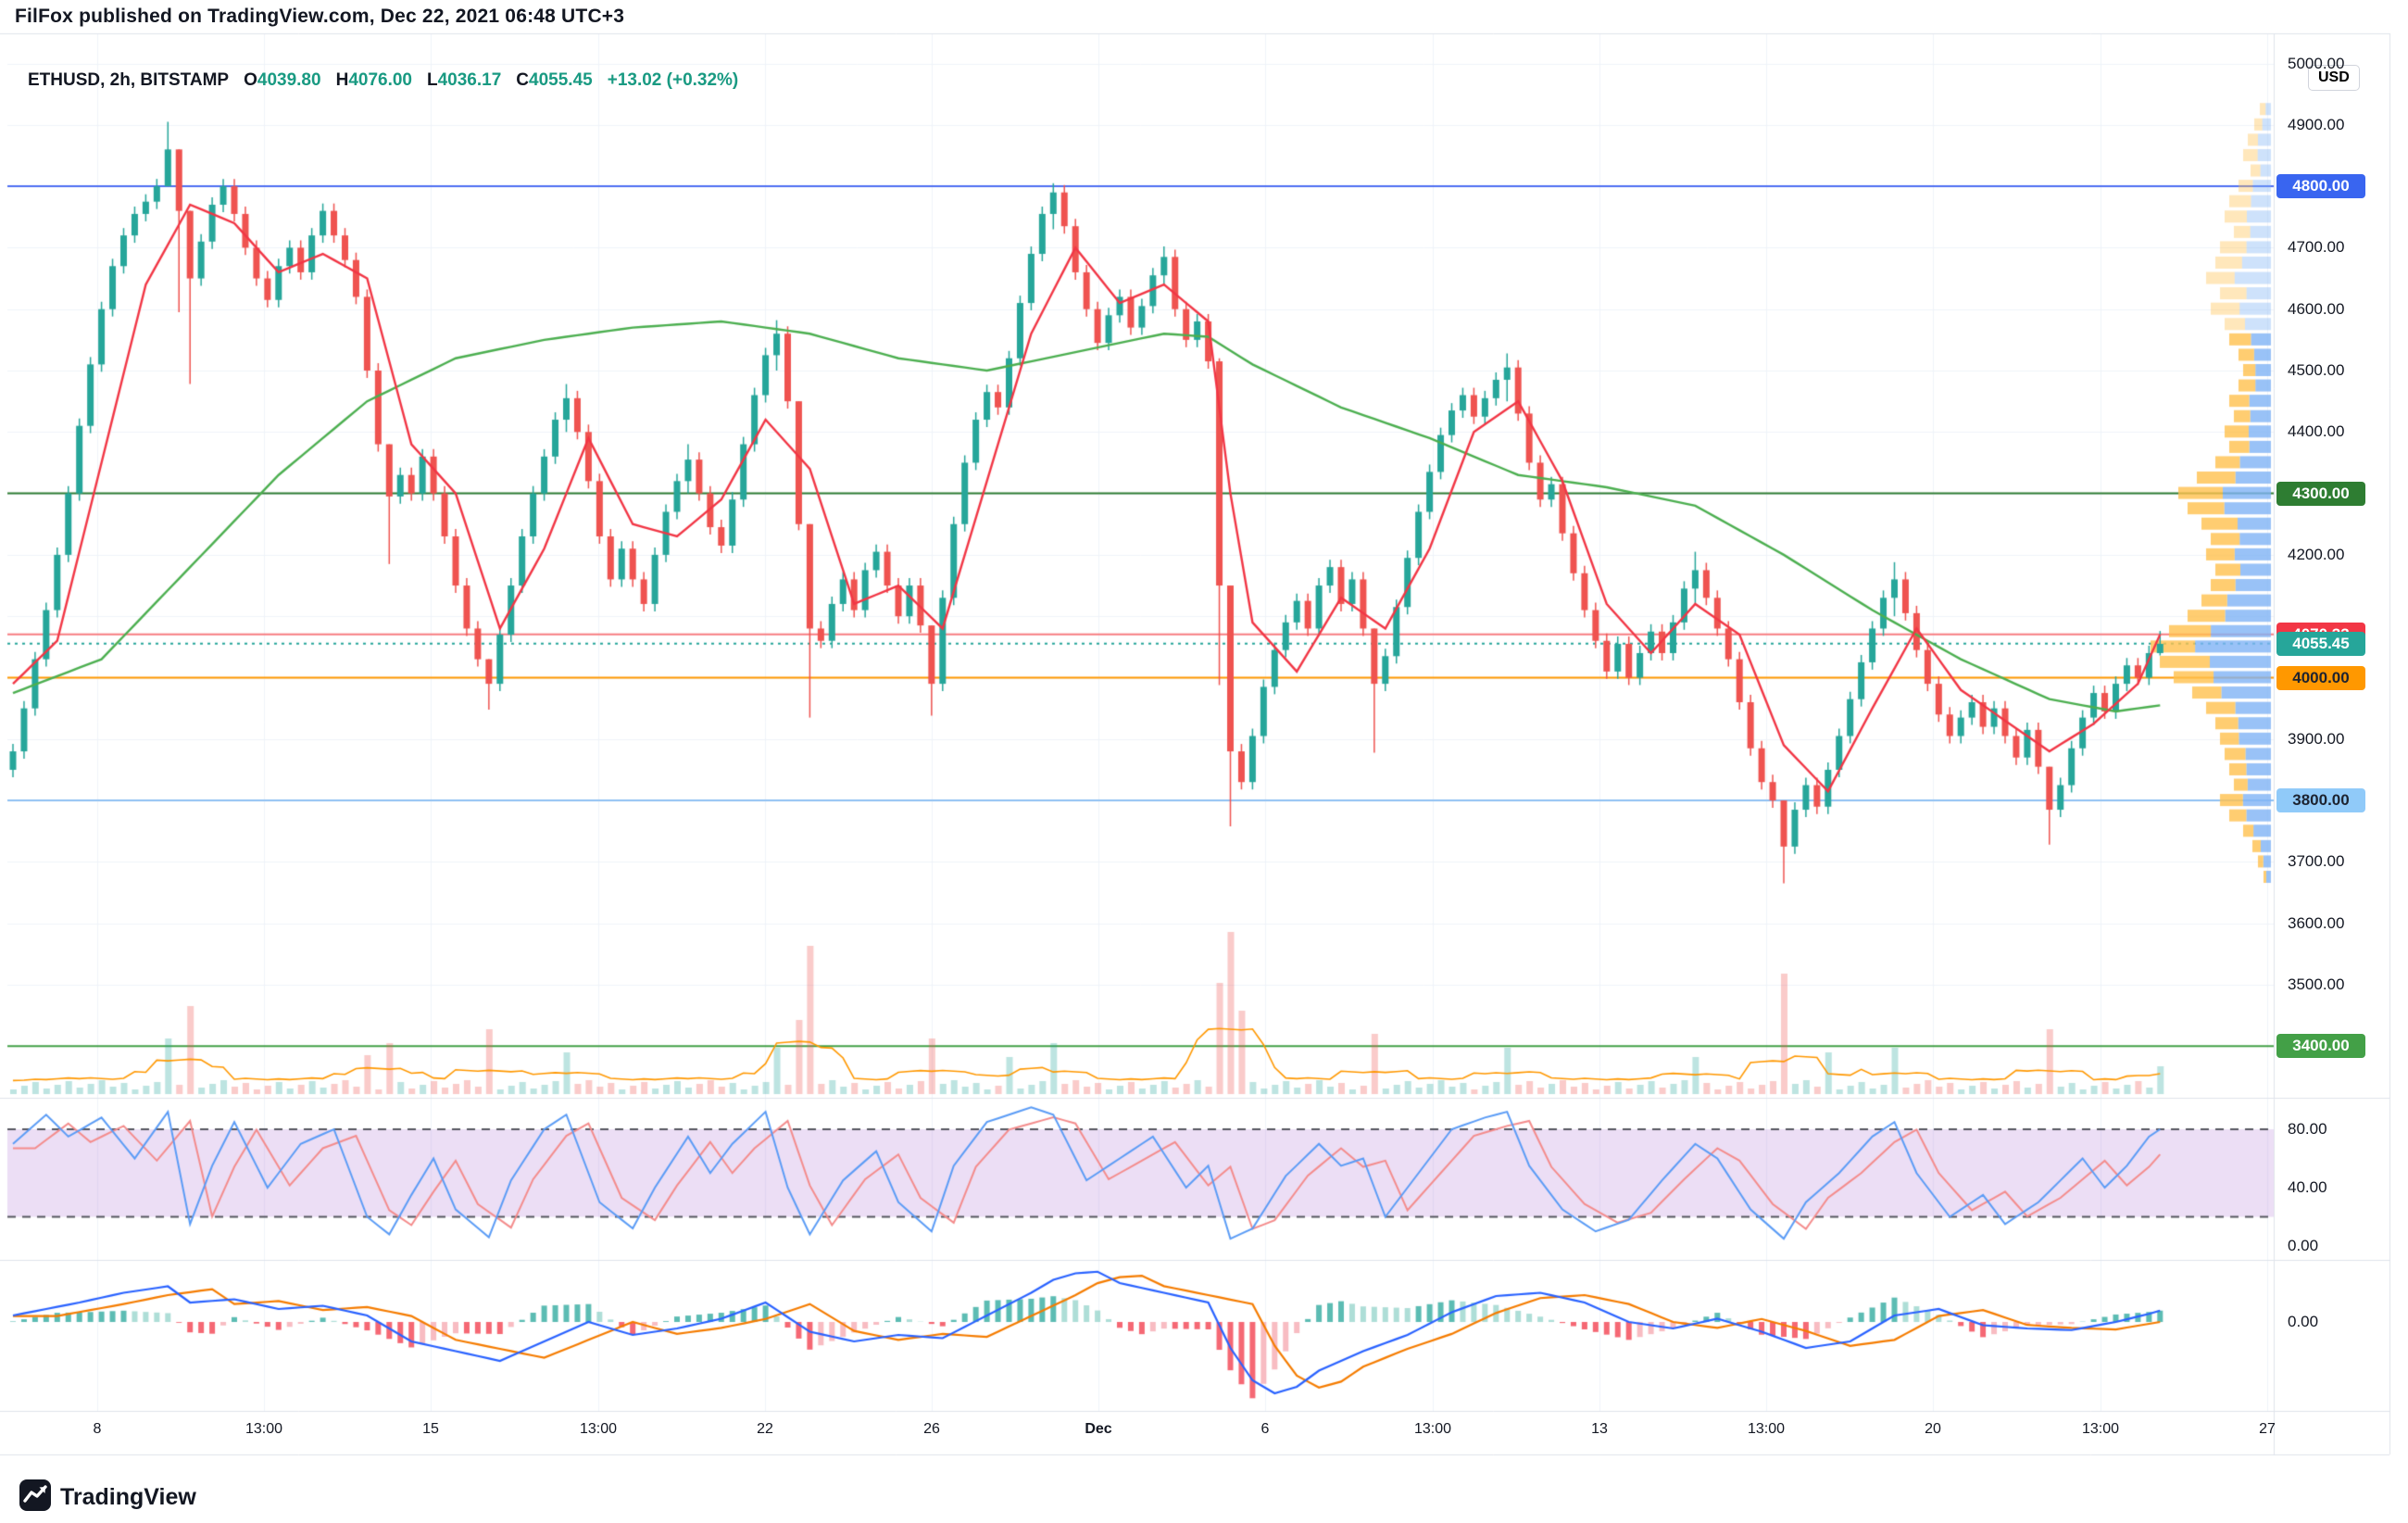 The width and height of the screenshot is (2408, 1523). What do you see at coordinates (2320, 643) in the screenshot?
I see `price-badge: 4055.45` at bounding box center [2320, 643].